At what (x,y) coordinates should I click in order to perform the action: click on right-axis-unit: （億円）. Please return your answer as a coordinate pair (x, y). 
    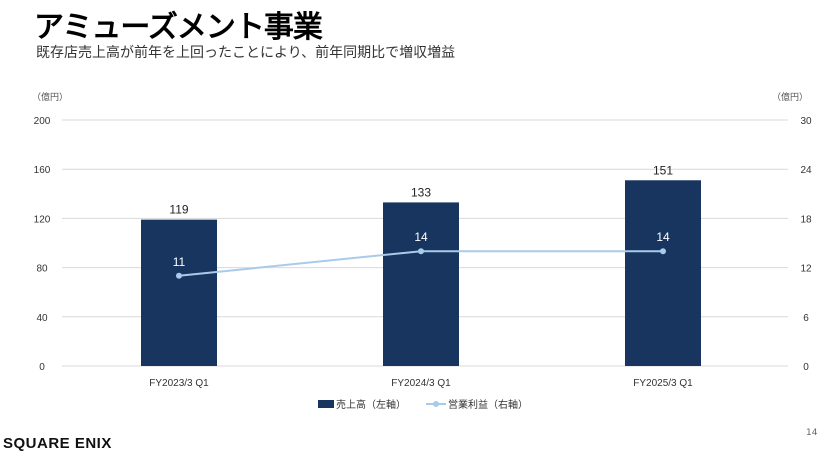
    Looking at the image, I should click on (790, 96).